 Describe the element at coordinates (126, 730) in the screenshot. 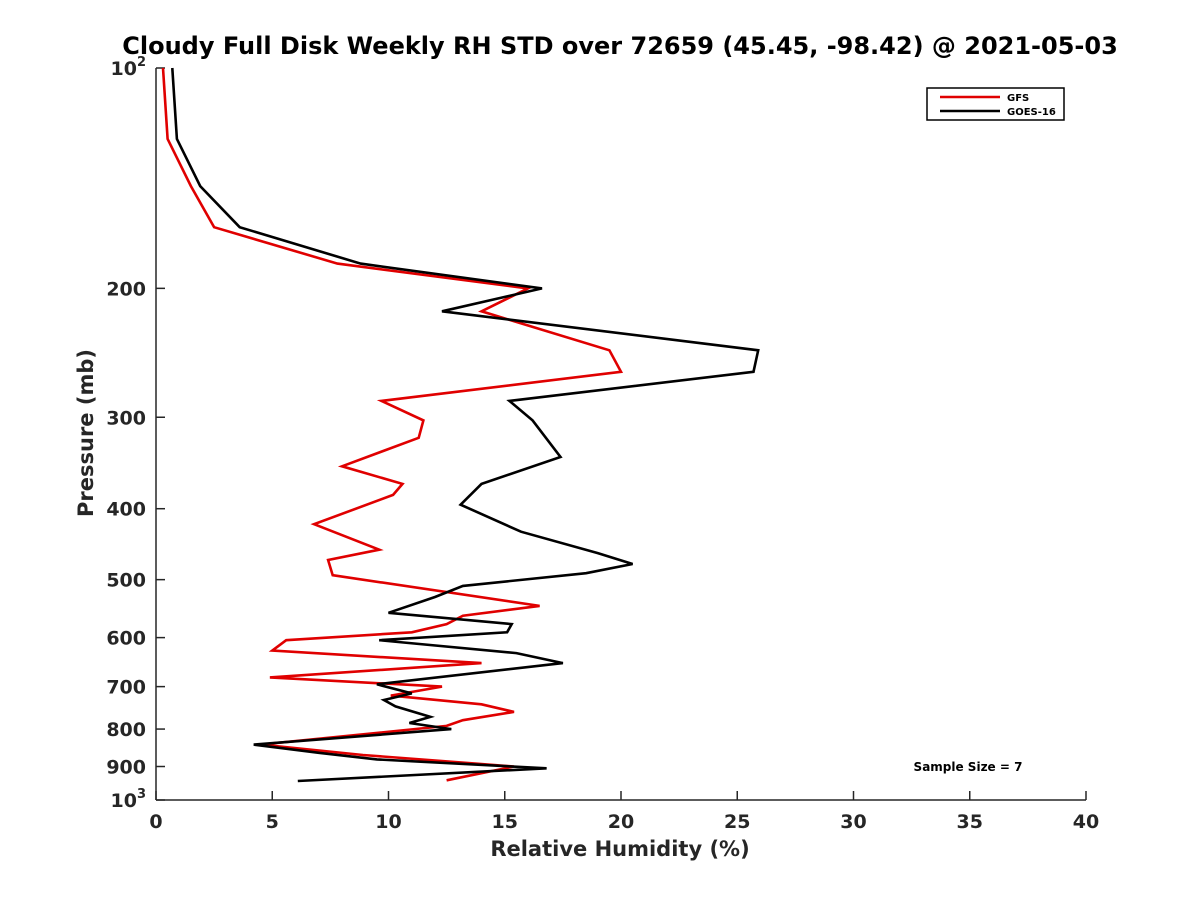

I see `y-tick-label: 800` at that location.